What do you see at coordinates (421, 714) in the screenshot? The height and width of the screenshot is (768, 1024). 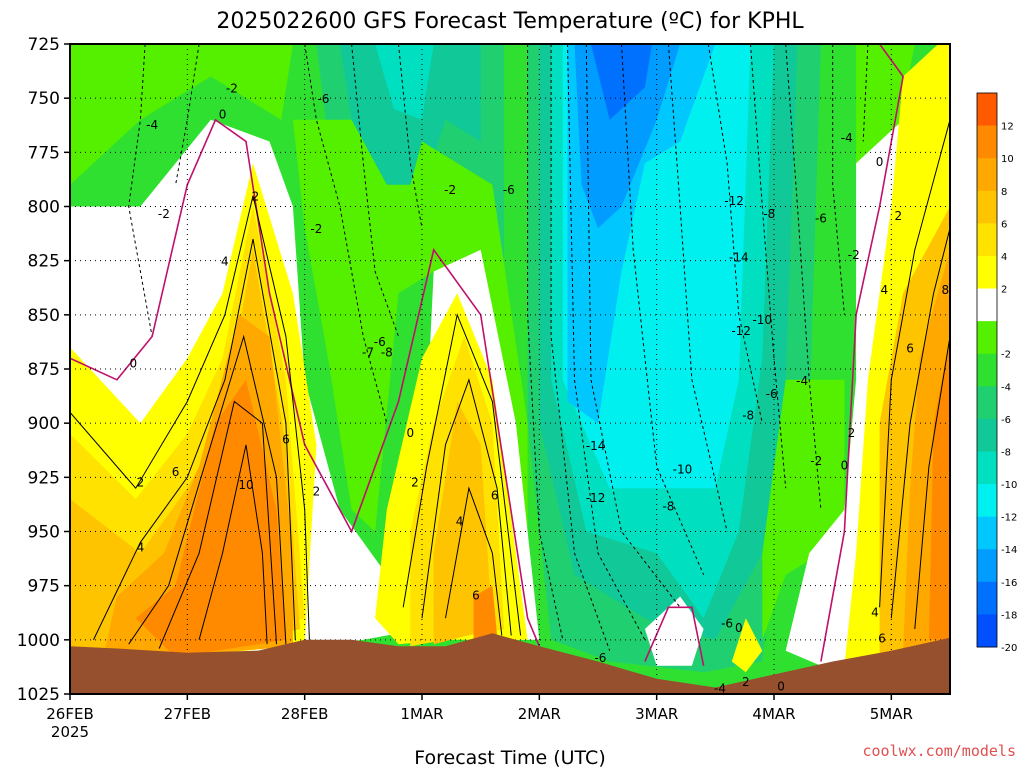 I see `x-tick-label: 1MAR` at bounding box center [421, 714].